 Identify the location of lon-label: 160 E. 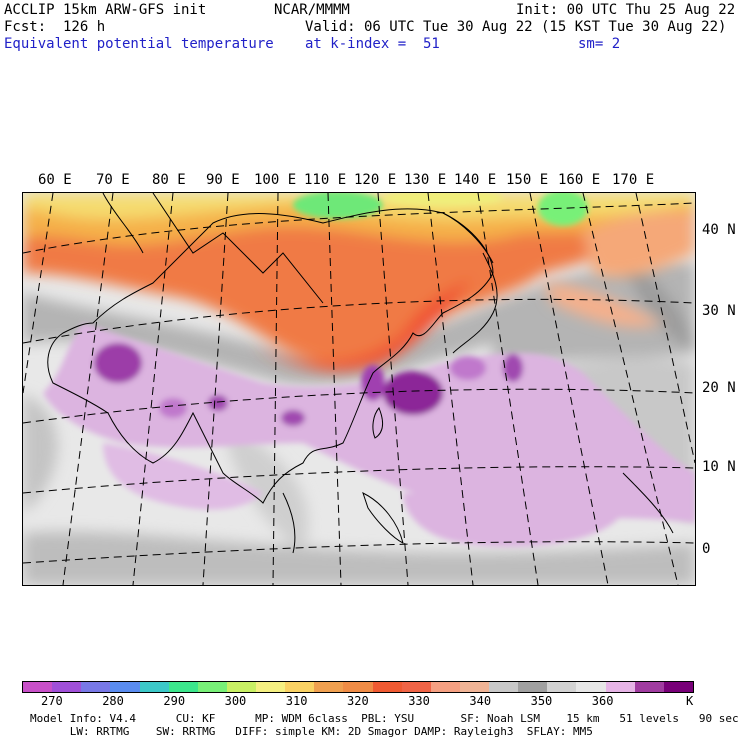
(579, 180).